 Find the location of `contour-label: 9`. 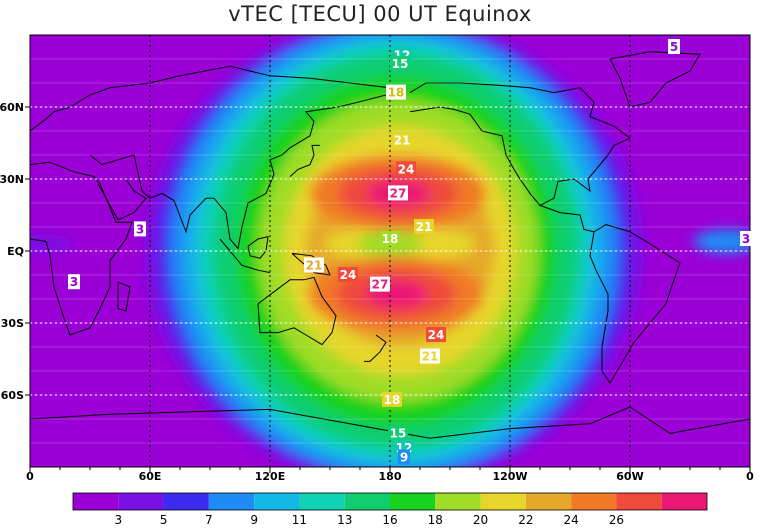

contour-label: 9 is located at coordinates (404, 457).